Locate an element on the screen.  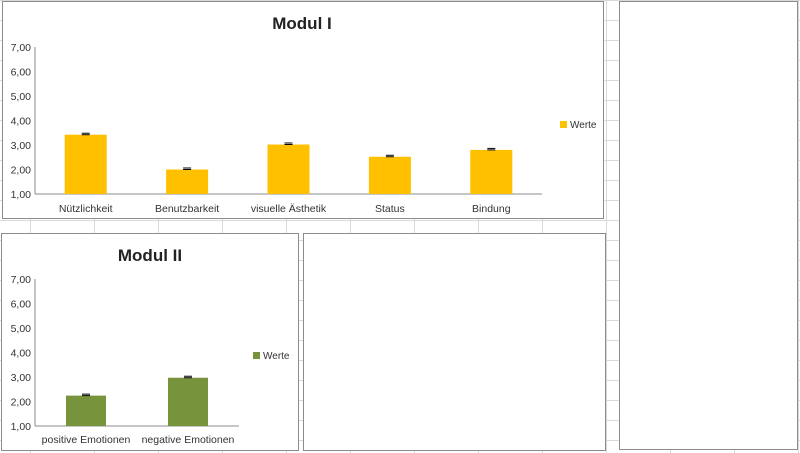
chart-title: Modul I is located at coordinates (301, 23).